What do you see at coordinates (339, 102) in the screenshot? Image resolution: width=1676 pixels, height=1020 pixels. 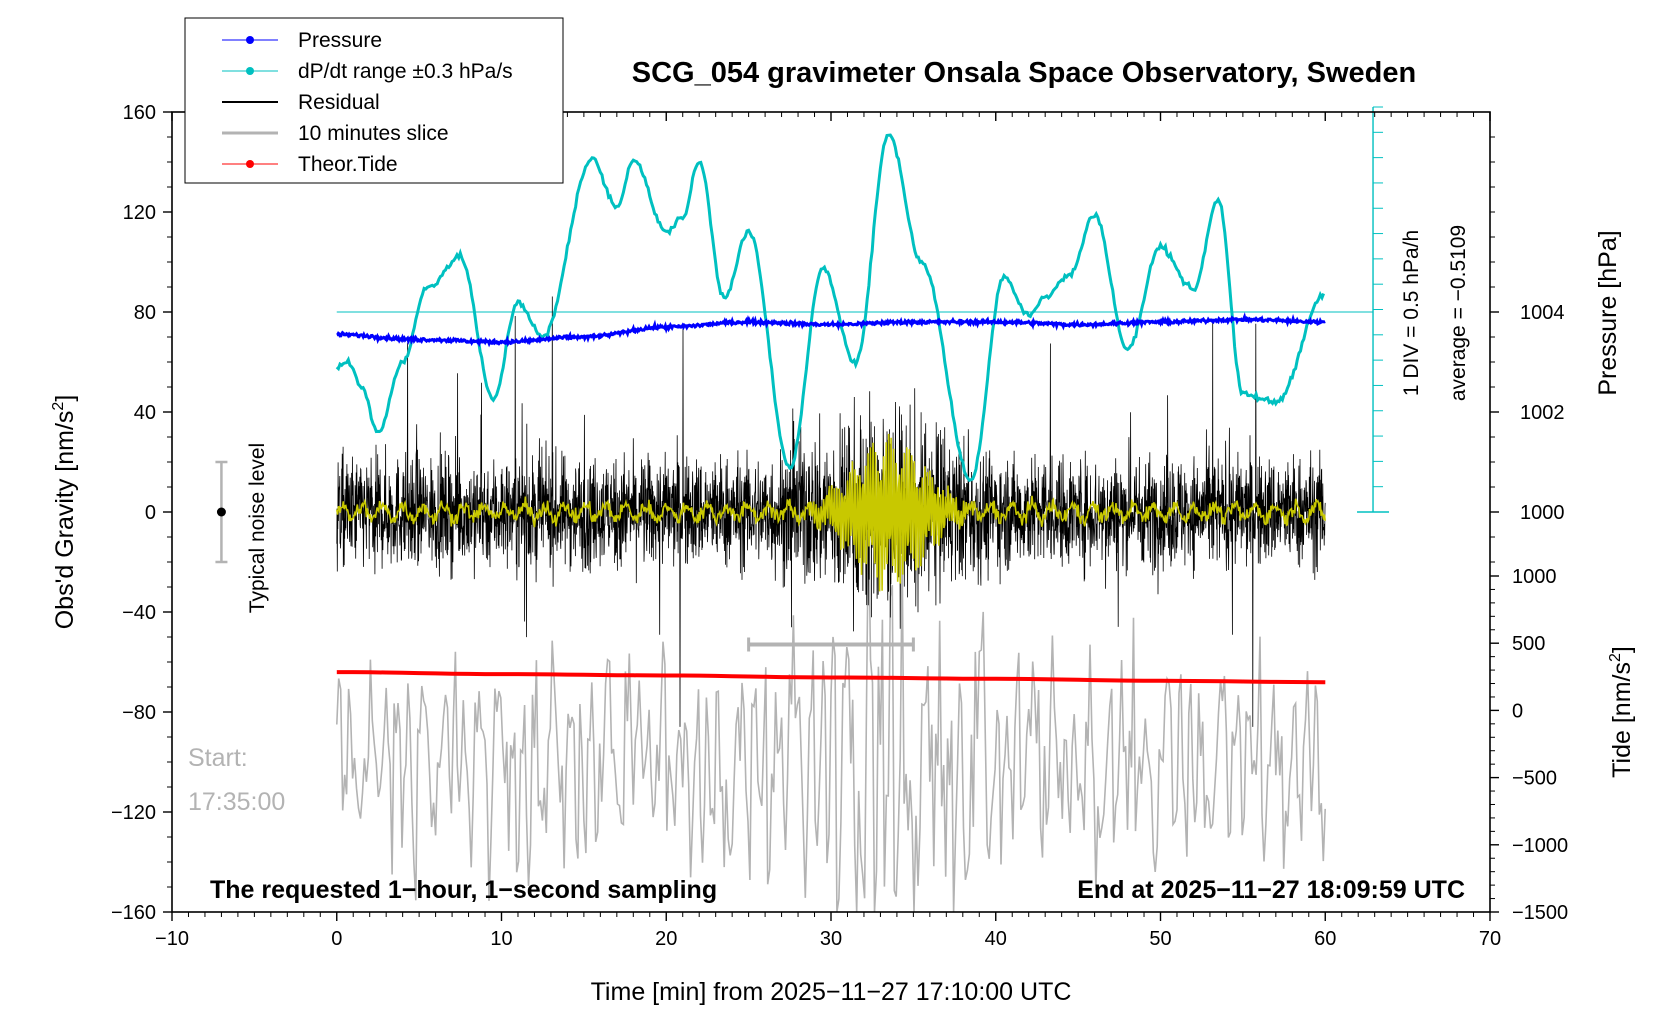 I see `legend-label-residual: Residual` at bounding box center [339, 102].